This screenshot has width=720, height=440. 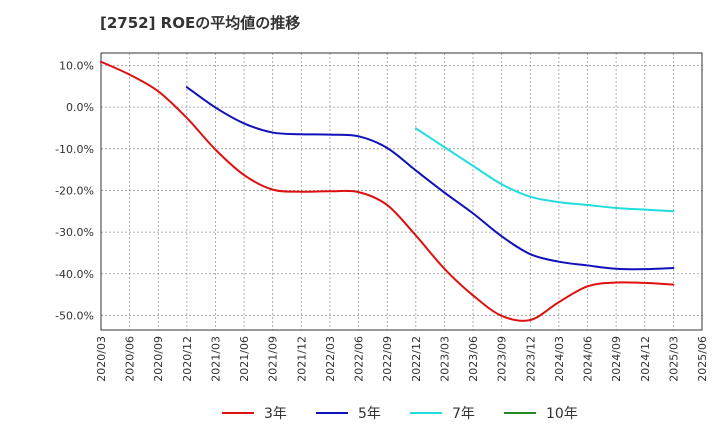 What do you see at coordinates (74, 232) in the screenshot?
I see `y-tick-label: -30.0%` at bounding box center [74, 232].